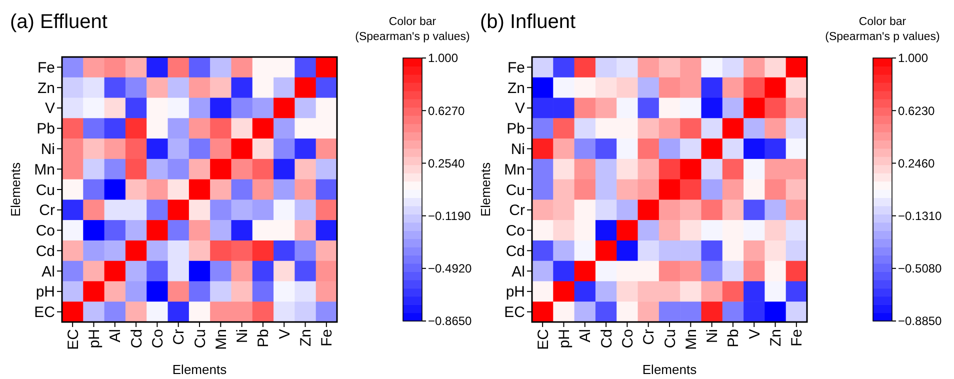  Describe the element at coordinates (917, 111) in the screenshot. I see `color-bar-label: 0.6230` at that location.